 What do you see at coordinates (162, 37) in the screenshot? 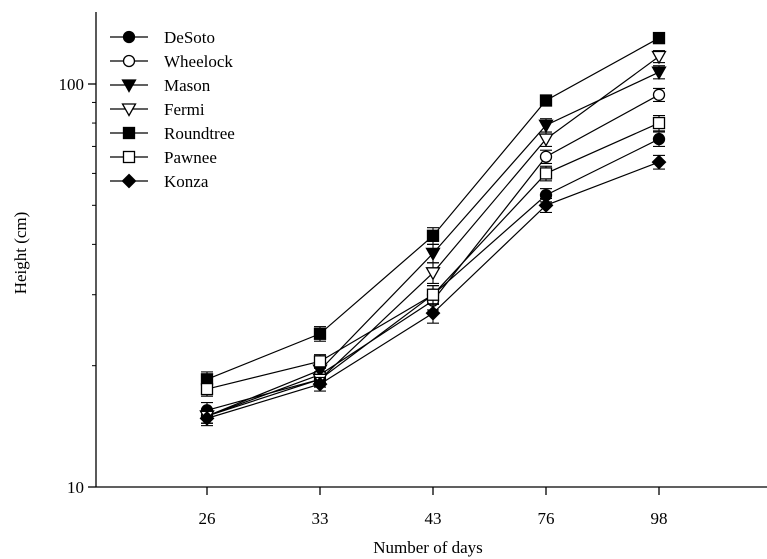
I see `legend-item: DeSoto` at bounding box center [162, 37].